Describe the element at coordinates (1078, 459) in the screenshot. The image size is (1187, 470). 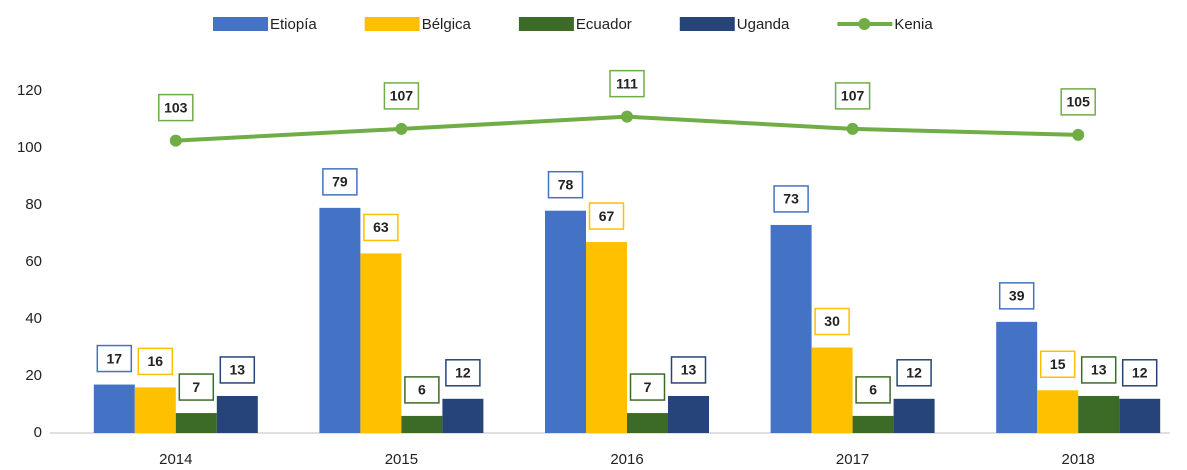
I see `x-tick-label: 2018` at that location.